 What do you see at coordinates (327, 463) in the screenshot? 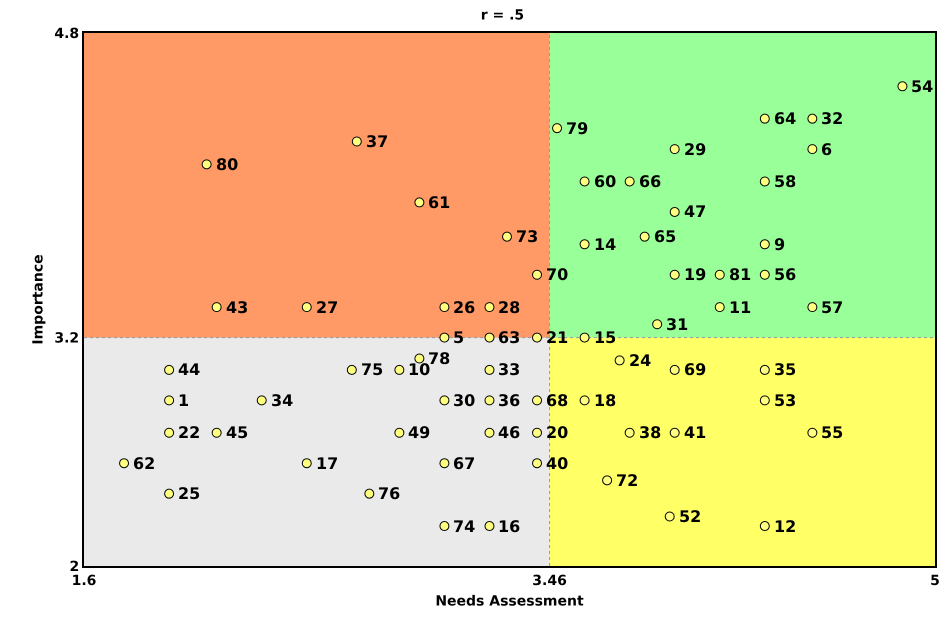
I see `annotation: 17` at bounding box center [327, 463].